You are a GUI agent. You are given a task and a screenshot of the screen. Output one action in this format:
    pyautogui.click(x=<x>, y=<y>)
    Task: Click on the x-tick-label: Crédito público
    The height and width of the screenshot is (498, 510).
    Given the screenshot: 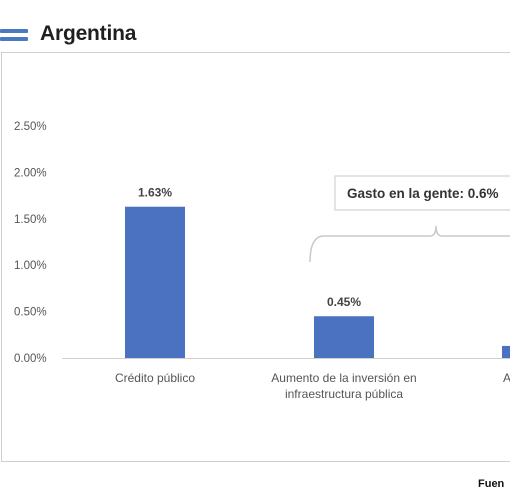 What is the action you would take?
    pyautogui.click(x=155, y=378)
    